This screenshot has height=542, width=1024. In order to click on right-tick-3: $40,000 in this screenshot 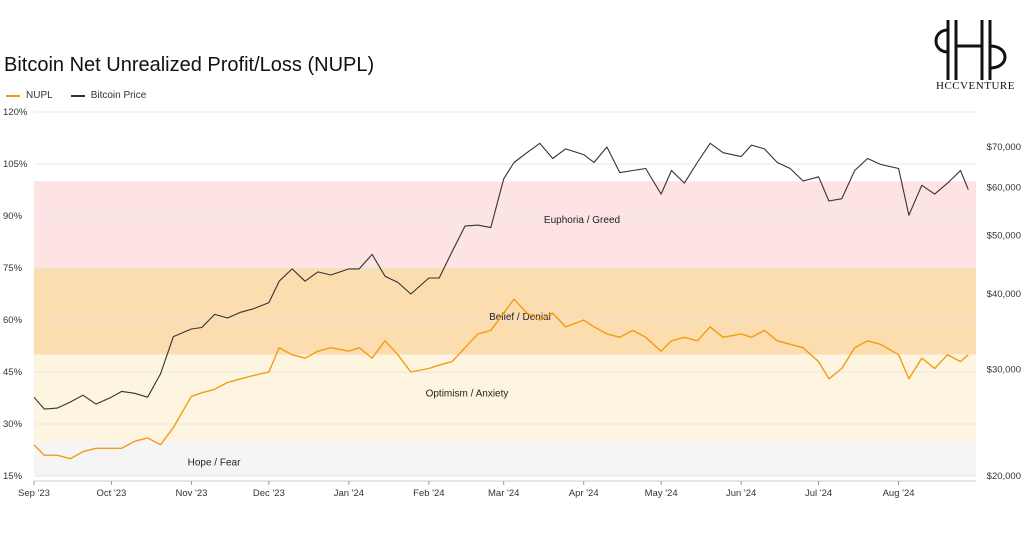, I will do `click(1004, 294)`.